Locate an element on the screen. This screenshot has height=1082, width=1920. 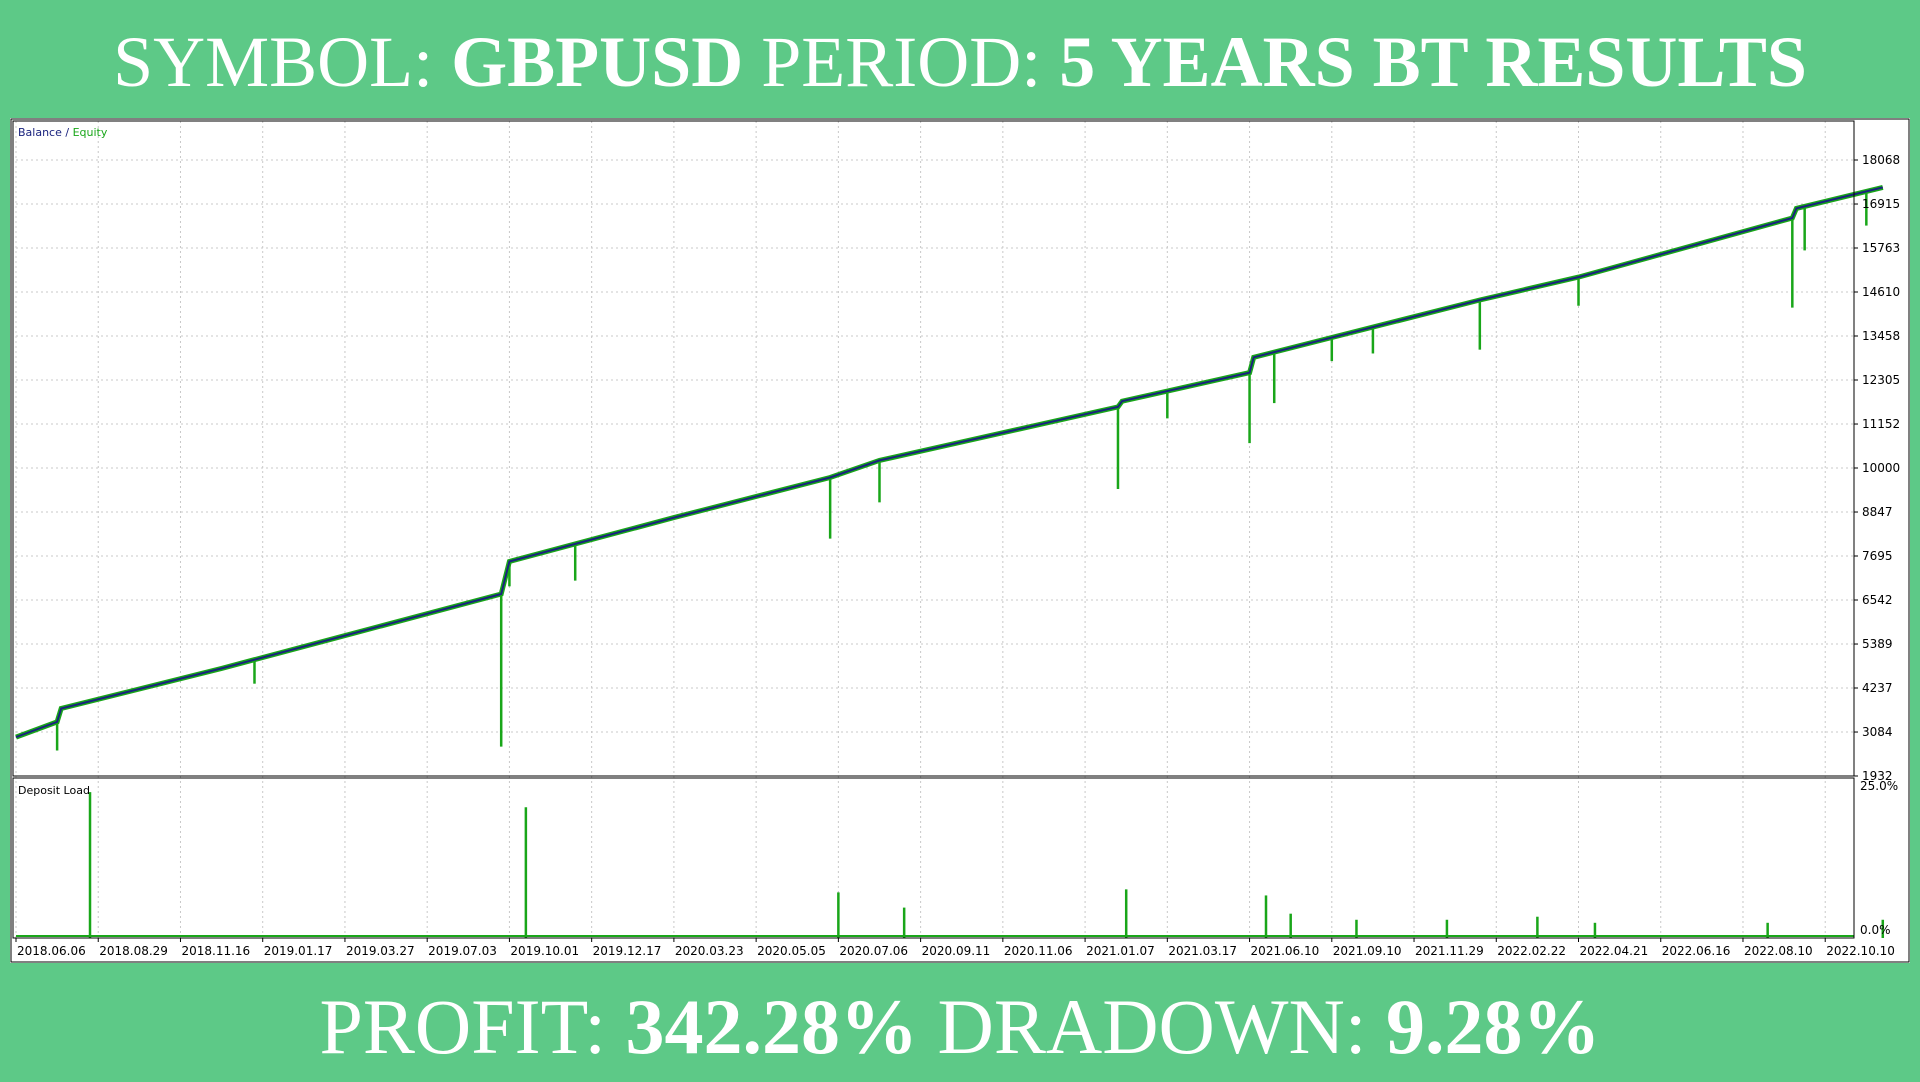
symbol-label: SYMBOL: is located at coordinates (273, 62).